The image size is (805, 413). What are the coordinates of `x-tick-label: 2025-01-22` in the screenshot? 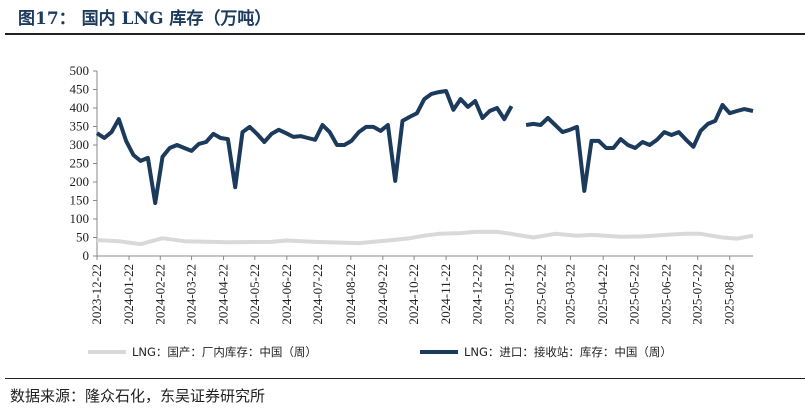 It's located at (508, 294).